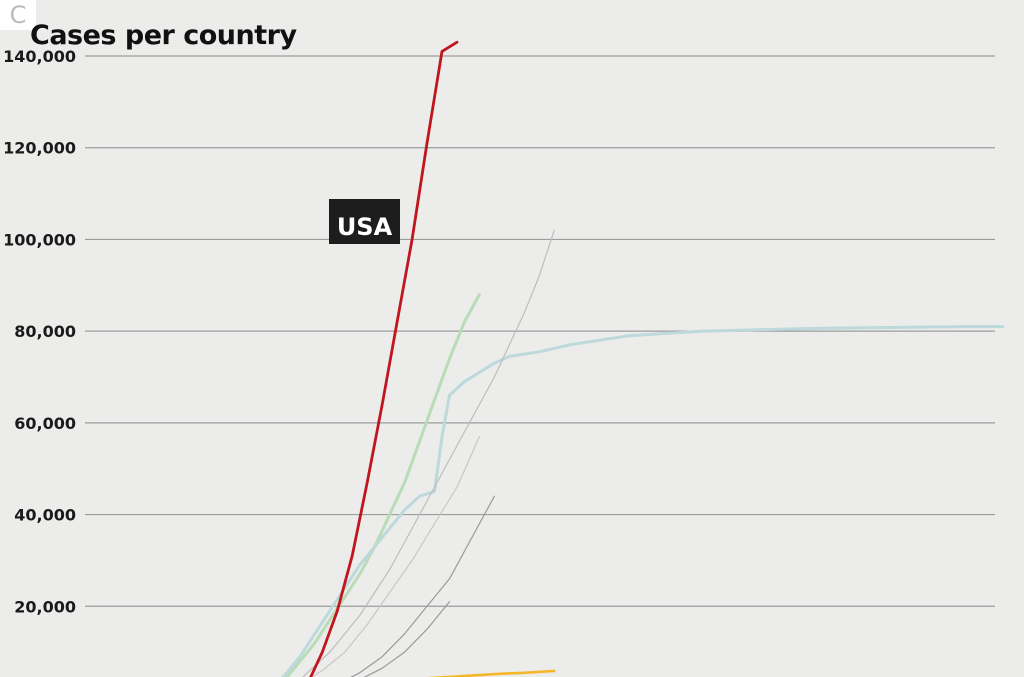 Image resolution: width=1024 pixels, height=677 pixels. What do you see at coordinates (45, 515) in the screenshot?
I see `y-tick-label-1: 40,000` at bounding box center [45, 515].